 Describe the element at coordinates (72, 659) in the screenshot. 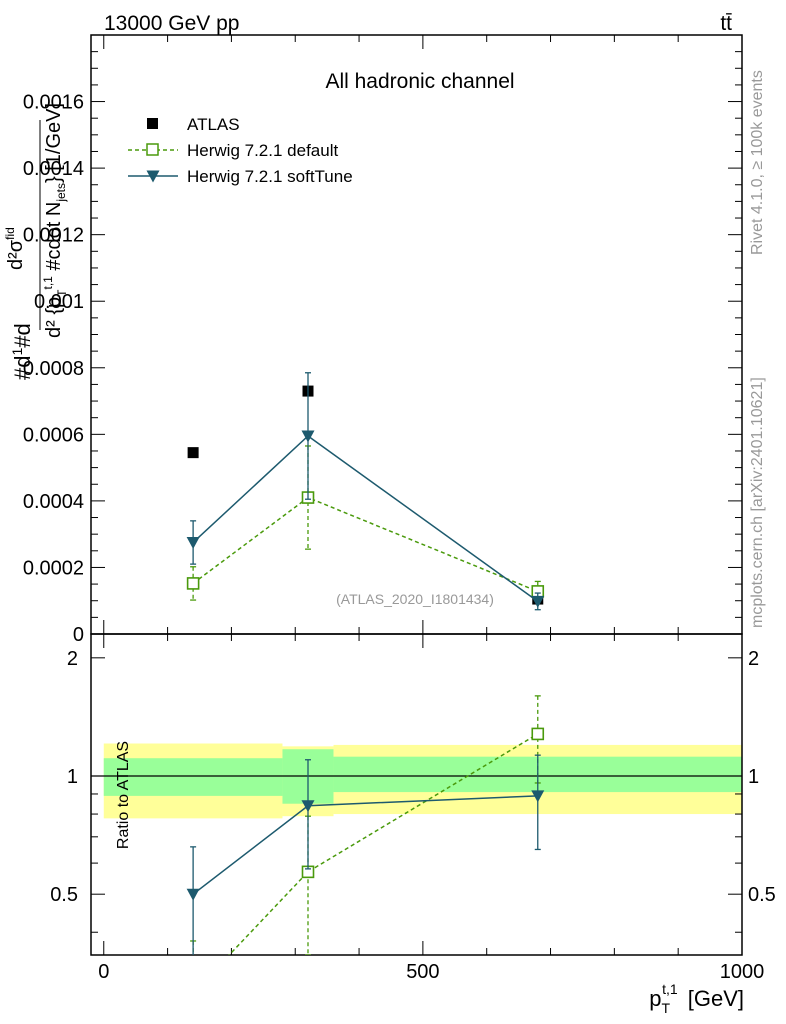

I see `y-ratio-tick-label-l-2: 2` at that location.